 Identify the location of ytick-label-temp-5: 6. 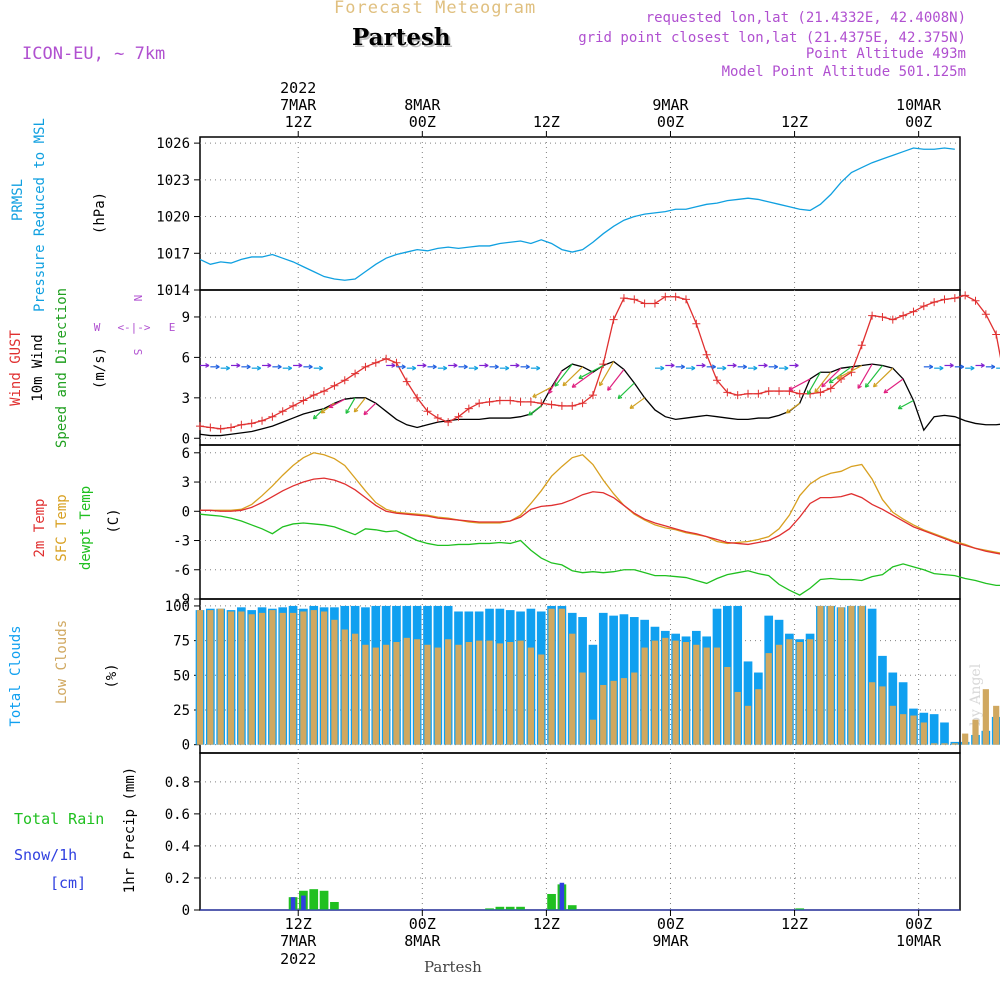
(186, 454).